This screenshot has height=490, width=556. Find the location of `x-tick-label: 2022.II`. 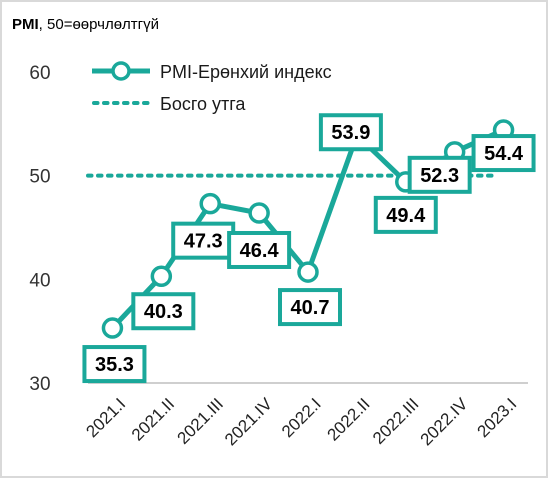

x-tick-label: 2022.II is located at coordinates (349, 419).